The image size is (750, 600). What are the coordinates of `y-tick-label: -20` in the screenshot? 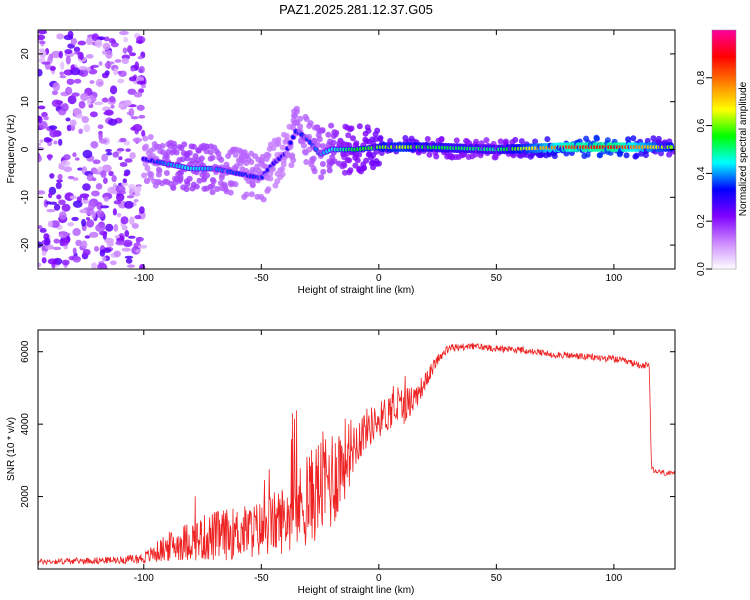 It's located at (25, 244).